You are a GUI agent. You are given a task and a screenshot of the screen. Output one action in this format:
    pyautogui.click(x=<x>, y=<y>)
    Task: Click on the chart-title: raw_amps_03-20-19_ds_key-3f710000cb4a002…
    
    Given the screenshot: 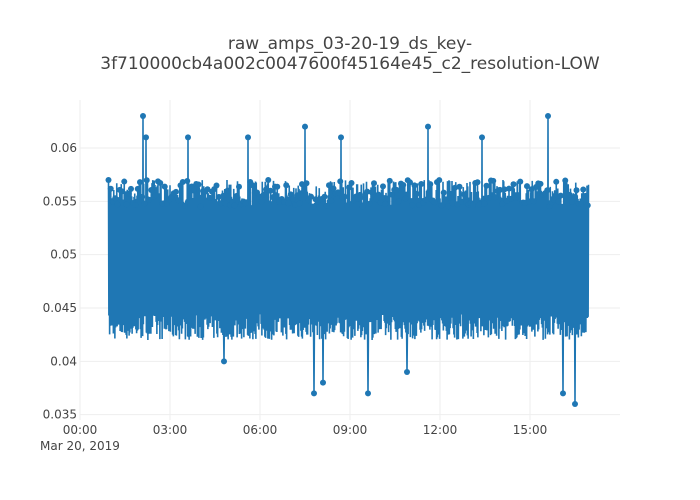 What is the action you would take?
    pyautogui.click(x=350, y=54)
    